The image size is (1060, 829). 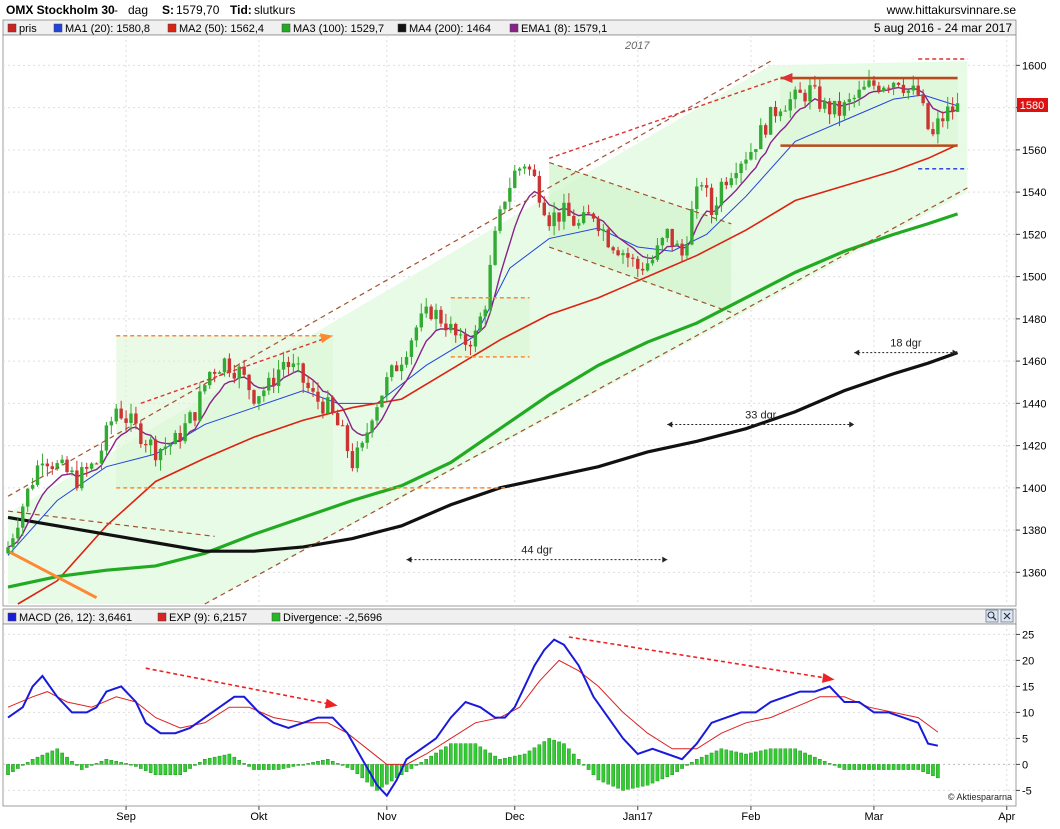 I want to click on zoom-icon, so click(x=992, y=616).